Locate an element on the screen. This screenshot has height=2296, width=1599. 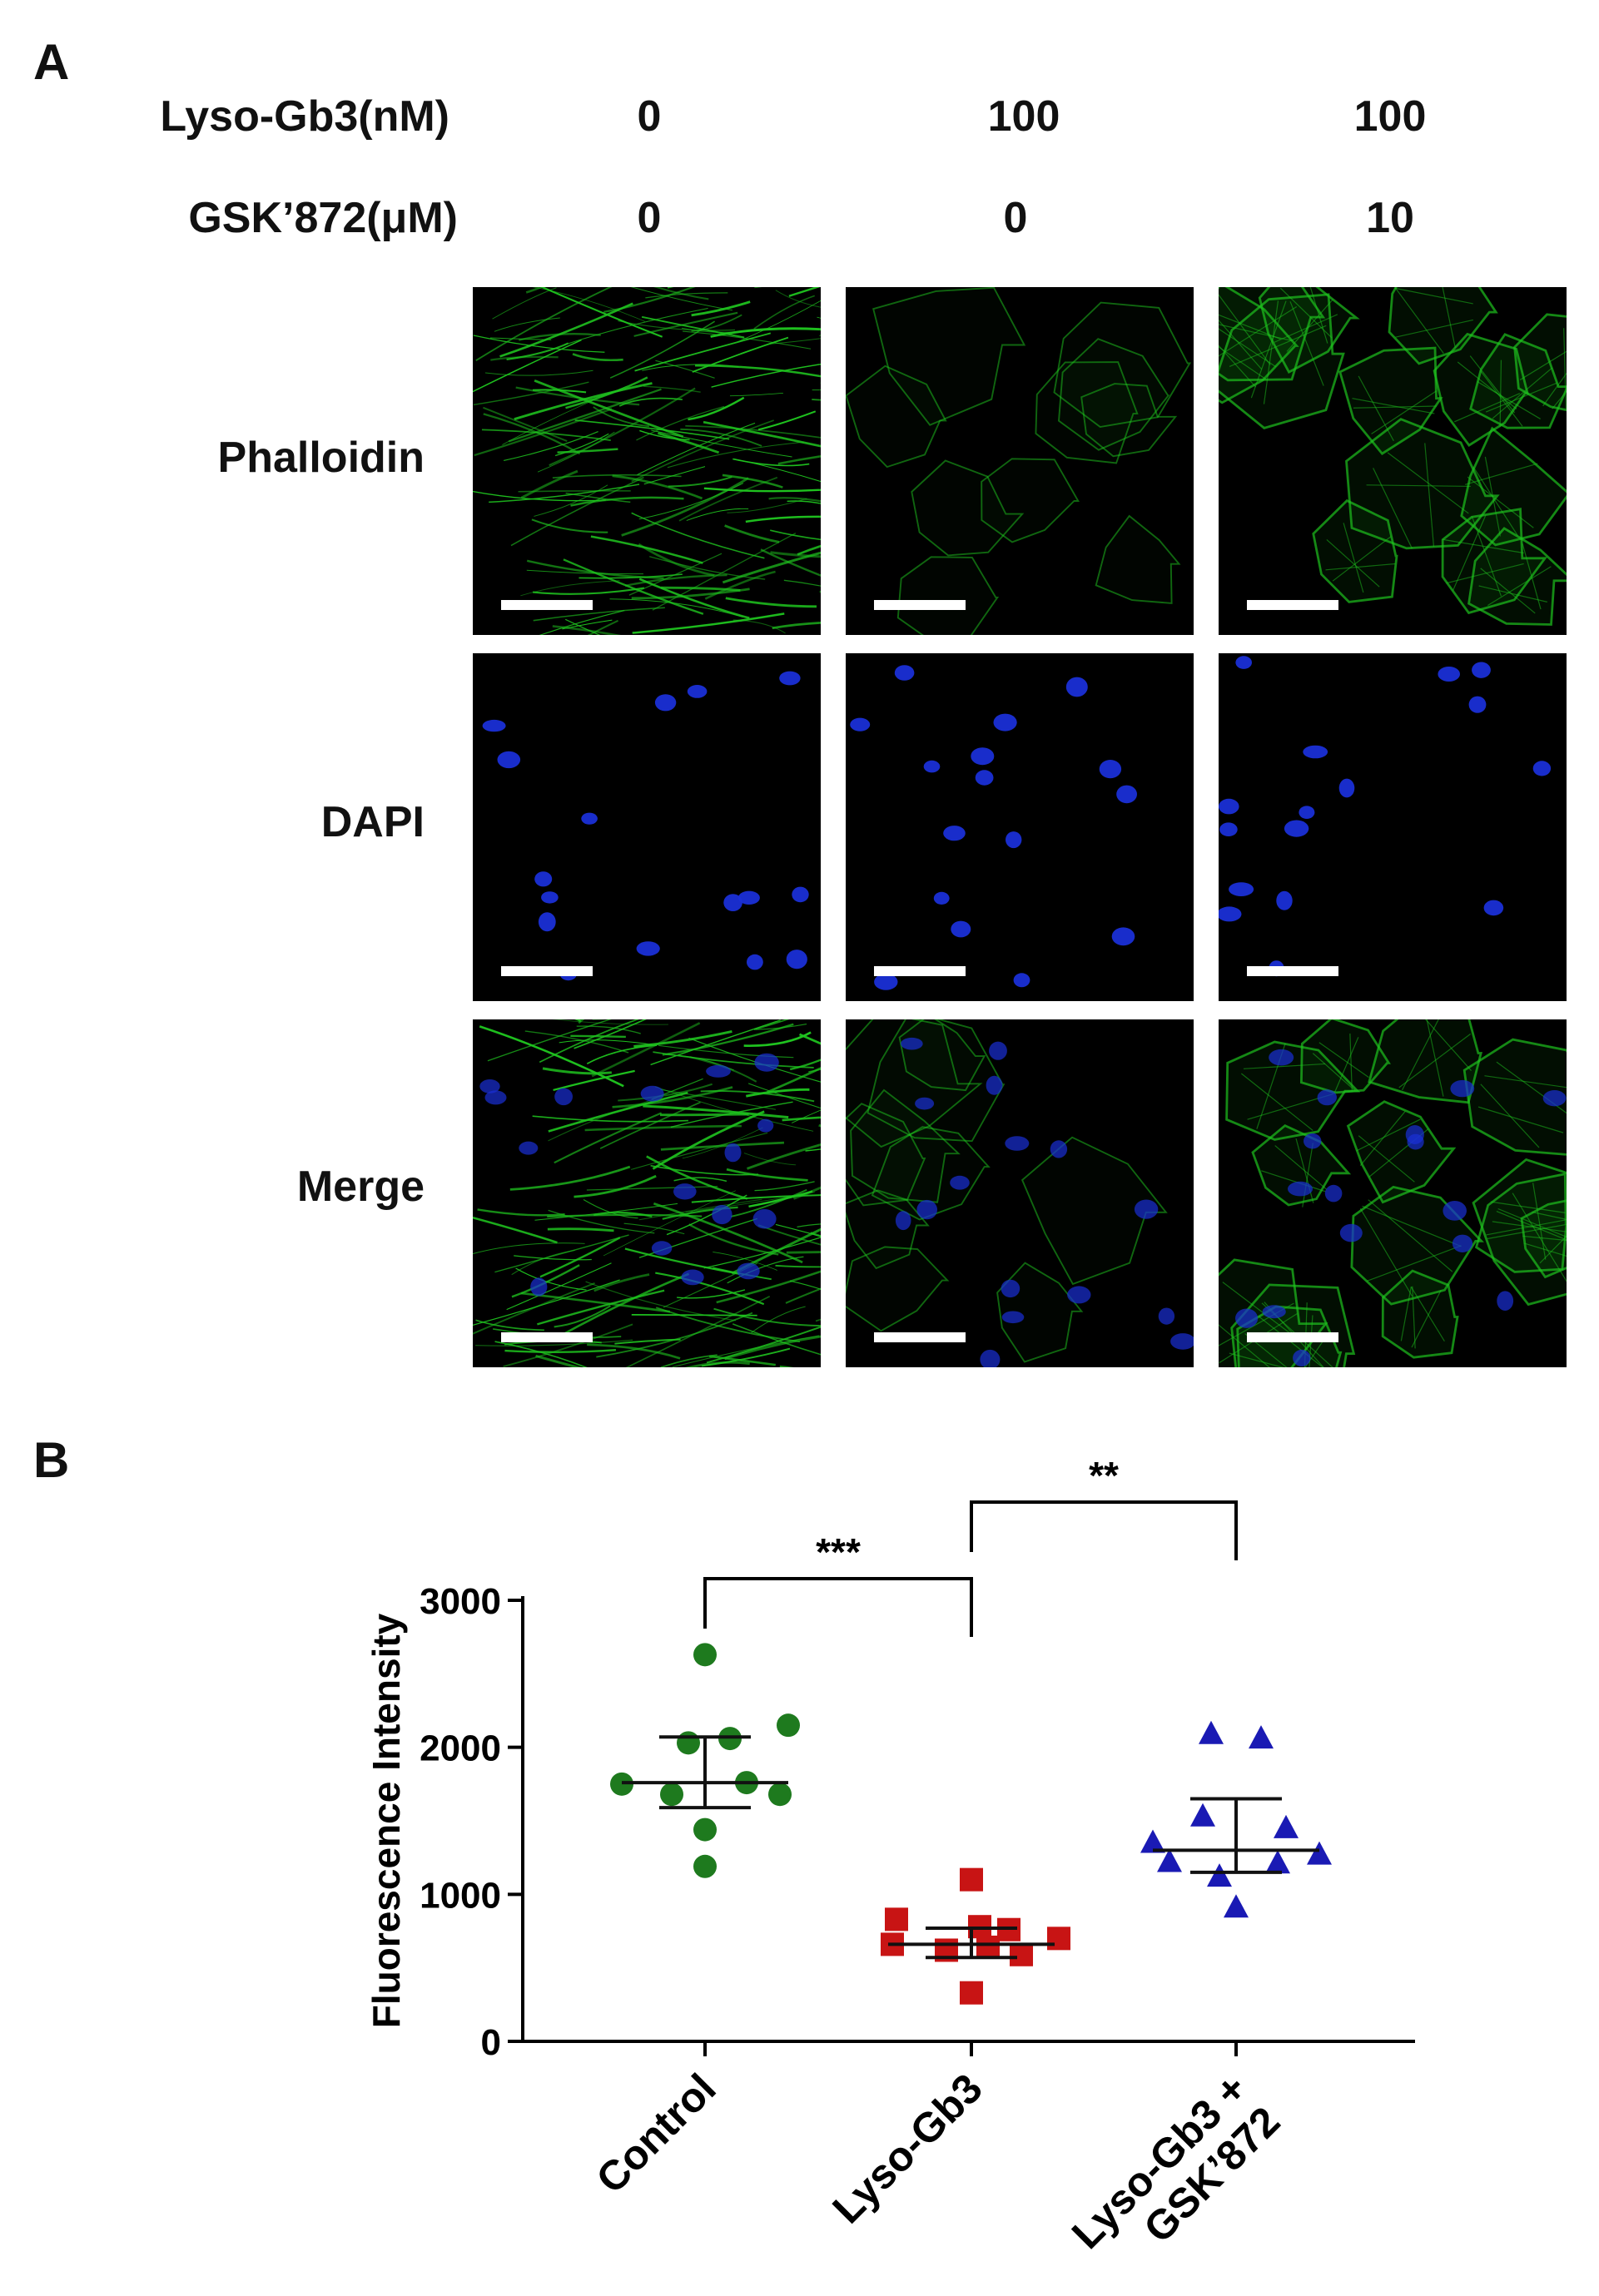
x-tick-label: Lyso-Gb3 is located at coordinates (907, 2148).